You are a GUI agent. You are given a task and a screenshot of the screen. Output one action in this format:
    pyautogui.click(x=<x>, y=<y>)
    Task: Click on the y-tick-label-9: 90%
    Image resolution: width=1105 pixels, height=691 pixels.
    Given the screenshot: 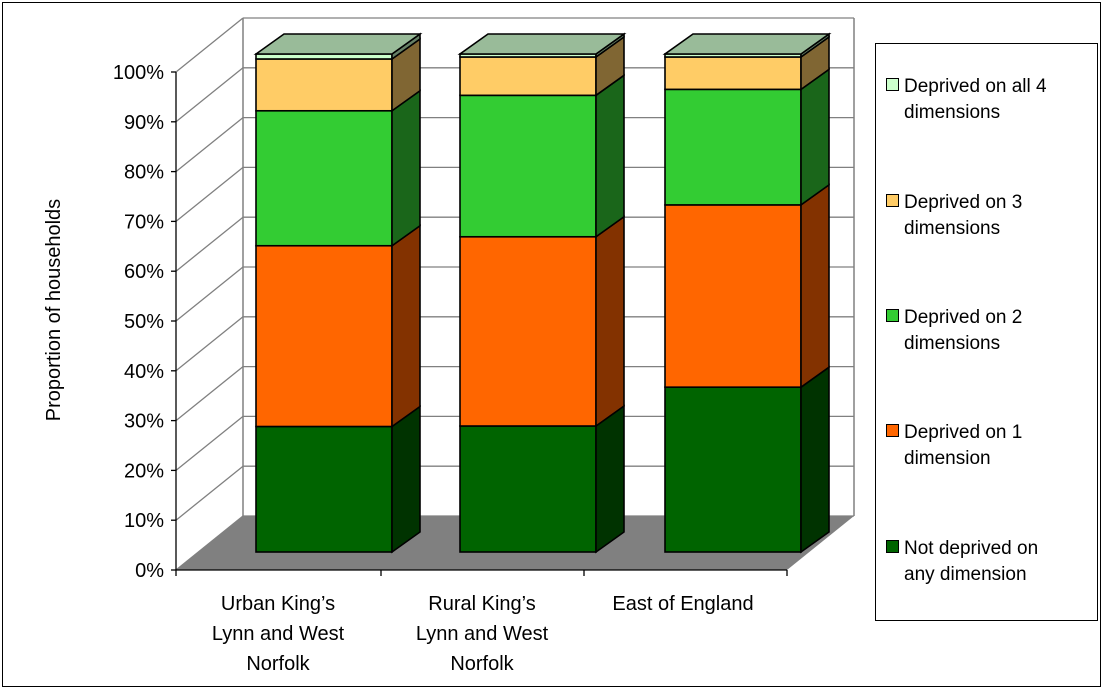 What is the action you would take?
    pyautogui.click(x=144, y=123)
    